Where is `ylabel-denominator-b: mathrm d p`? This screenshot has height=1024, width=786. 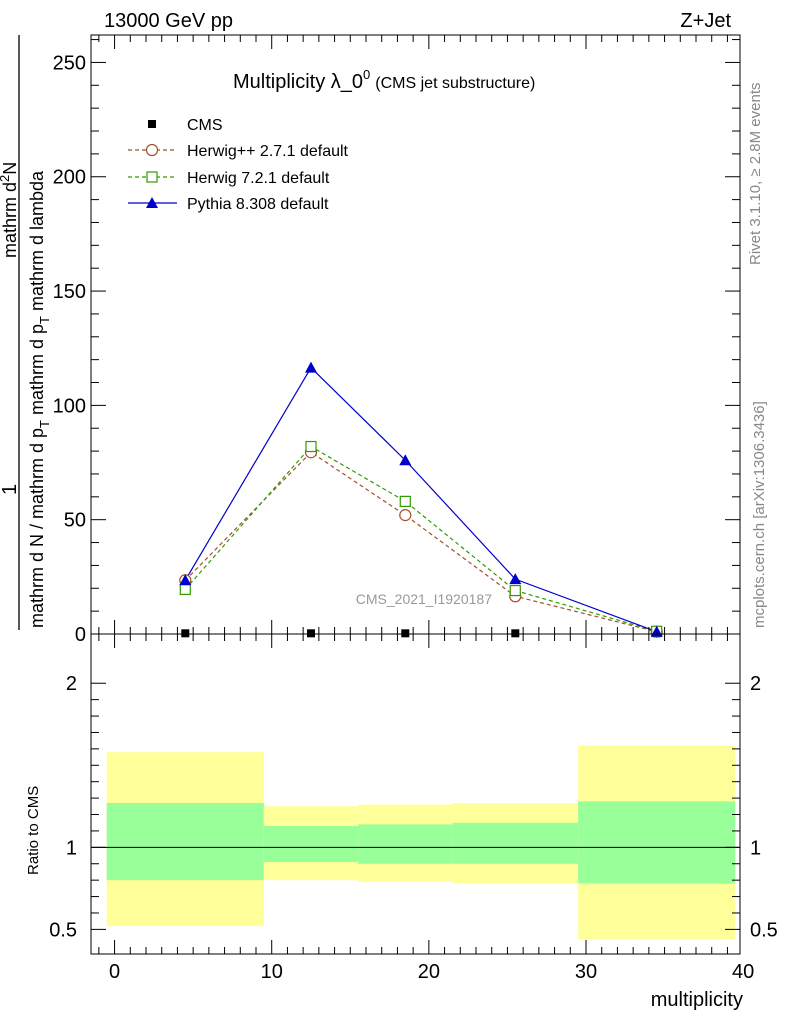 ylabel-denominator-b: mathrm d p is located at coordinates (37, 372).